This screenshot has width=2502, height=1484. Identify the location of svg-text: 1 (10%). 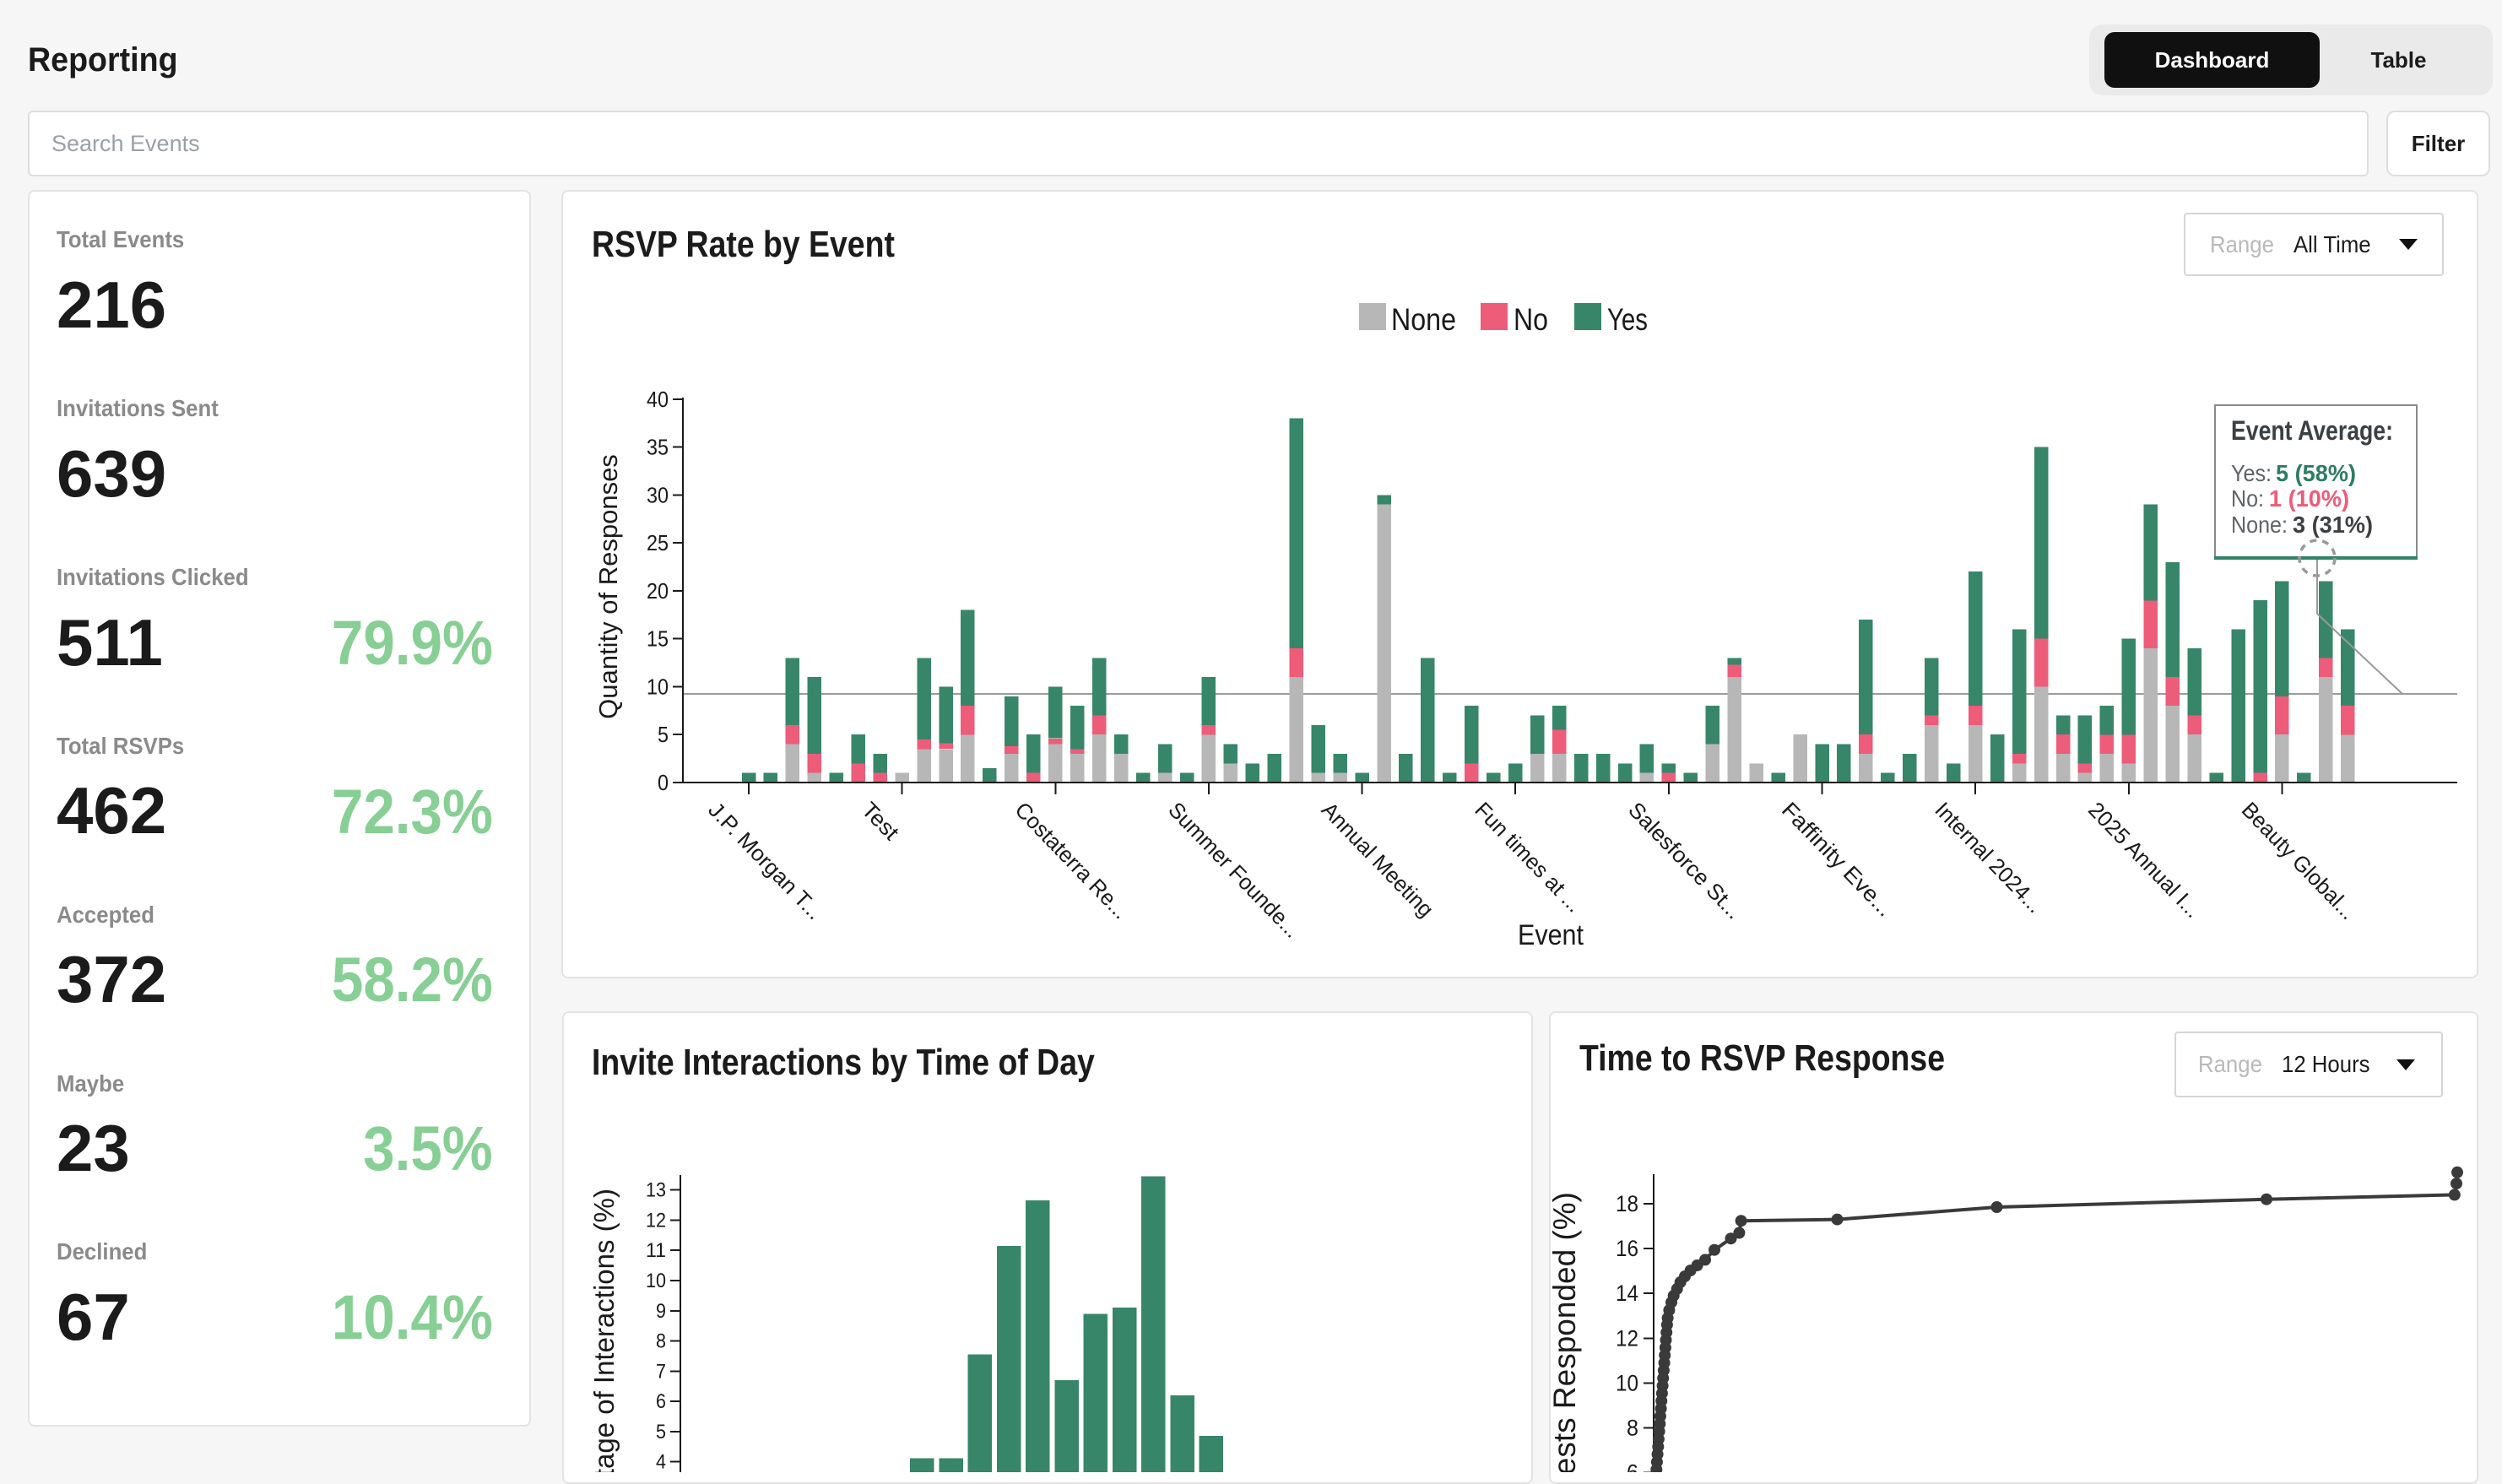
(2309, 498).